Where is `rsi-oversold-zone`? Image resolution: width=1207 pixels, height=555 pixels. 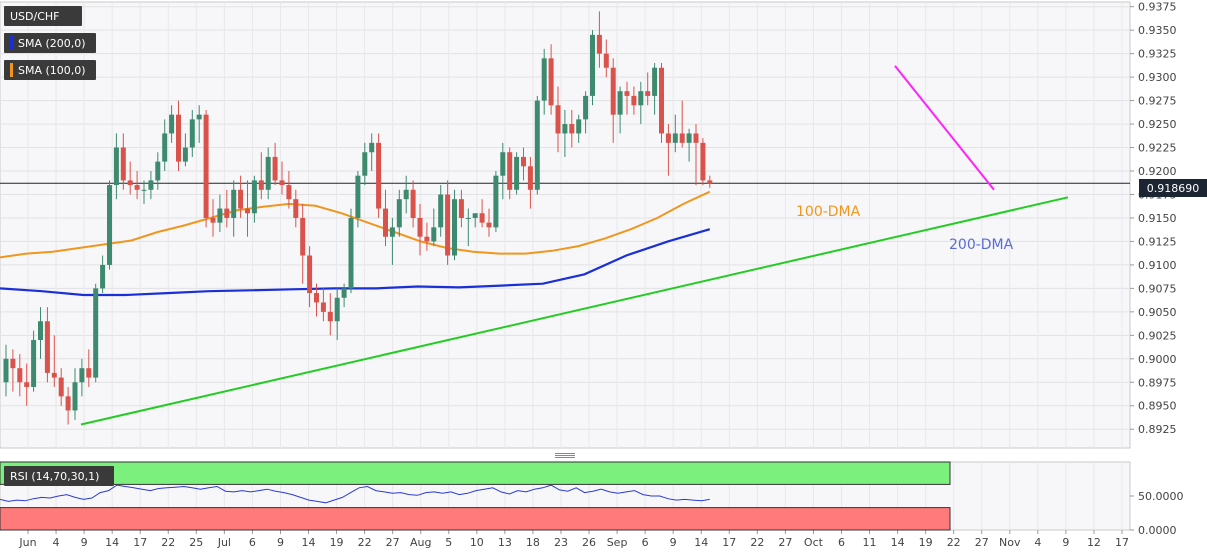 rsi-oversold-zone is located at coordinates (475, 519).